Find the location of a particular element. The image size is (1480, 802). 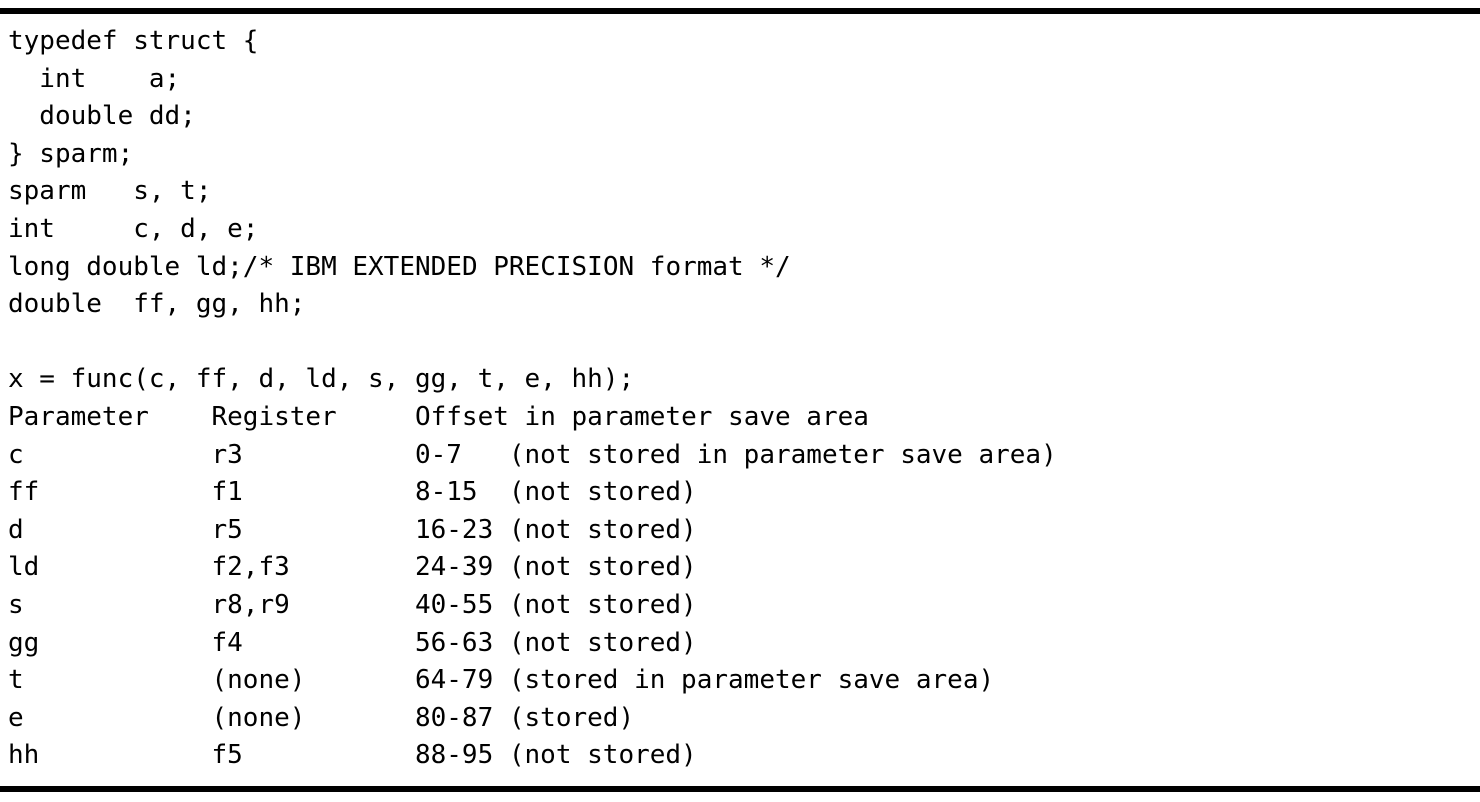

header-register: Register is located at coordinates (274, 416).